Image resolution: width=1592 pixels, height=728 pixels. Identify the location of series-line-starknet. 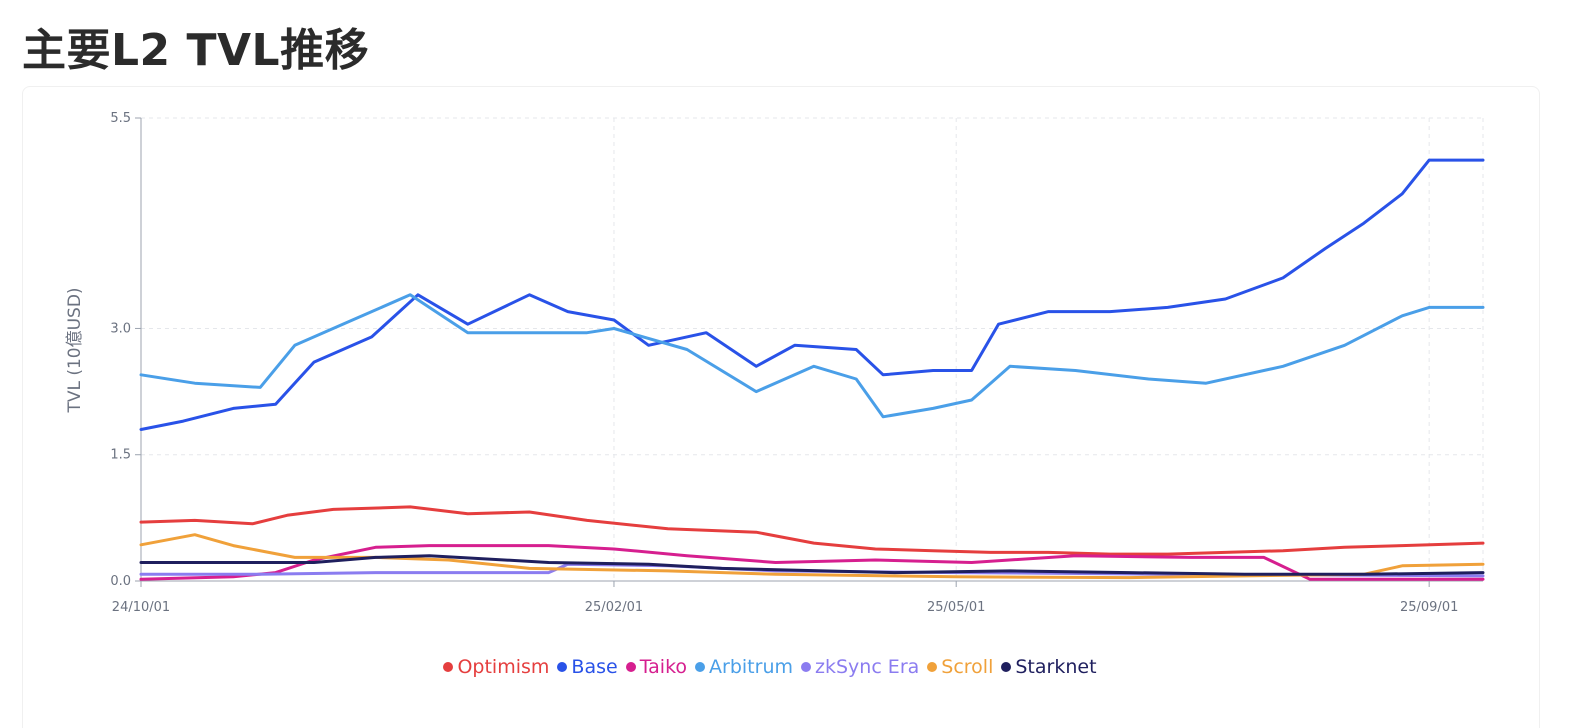
(812, 565).